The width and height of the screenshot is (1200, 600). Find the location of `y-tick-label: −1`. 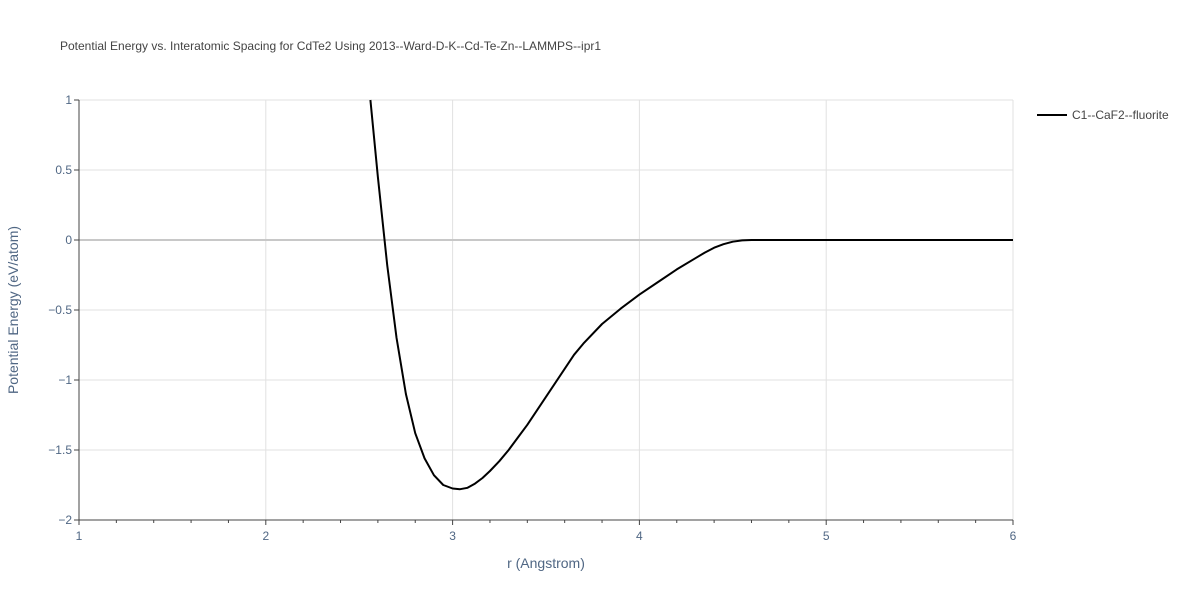

y-tick-label: −1 is located at coordinates (65, 380).